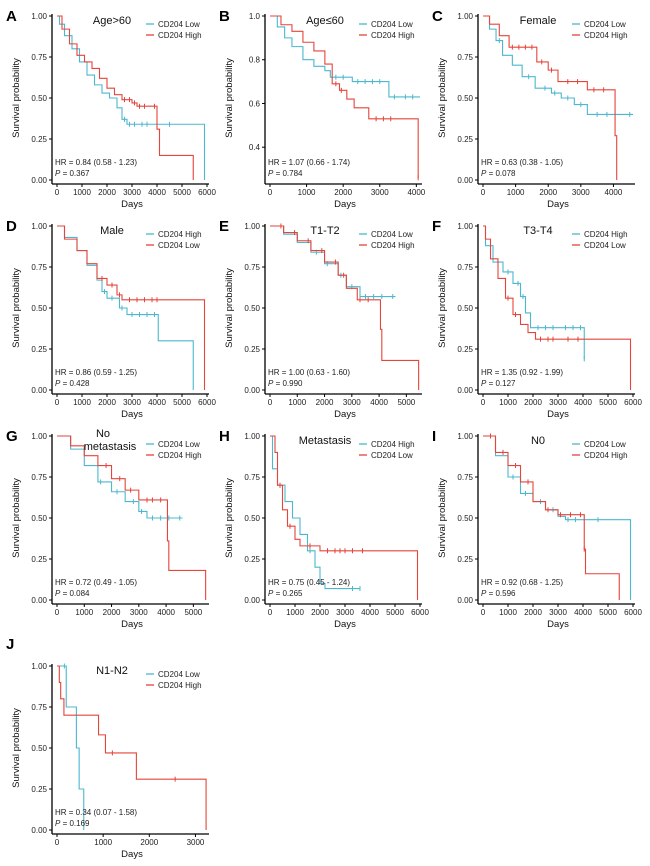 This screenshot has width=650, height=866. I want to click on hazard-ratio: HR = 0.86 (0.59 - 1.25), so click(96, 372).